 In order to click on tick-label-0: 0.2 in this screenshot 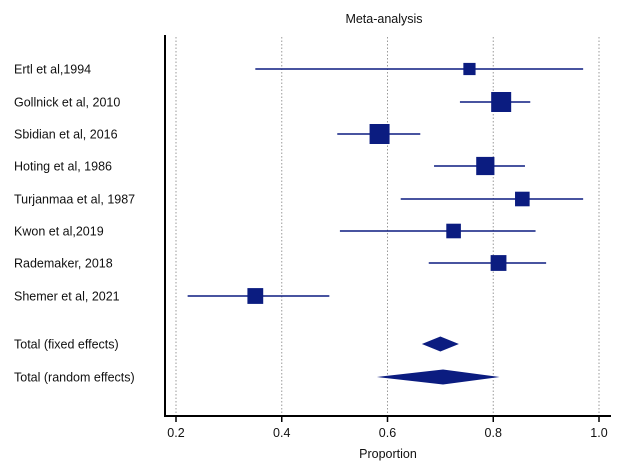, I will do `click(175, 433)`.